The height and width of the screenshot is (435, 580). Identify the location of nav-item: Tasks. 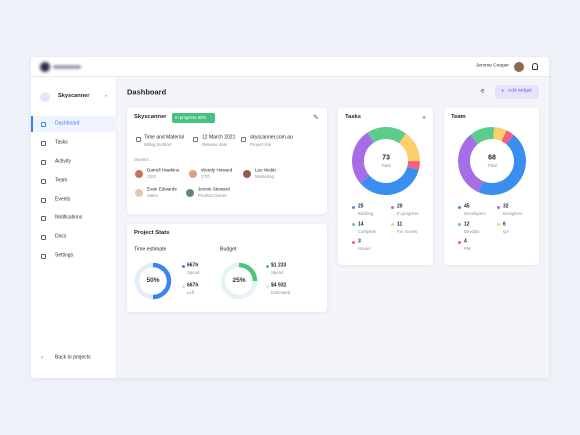
(61, 142).